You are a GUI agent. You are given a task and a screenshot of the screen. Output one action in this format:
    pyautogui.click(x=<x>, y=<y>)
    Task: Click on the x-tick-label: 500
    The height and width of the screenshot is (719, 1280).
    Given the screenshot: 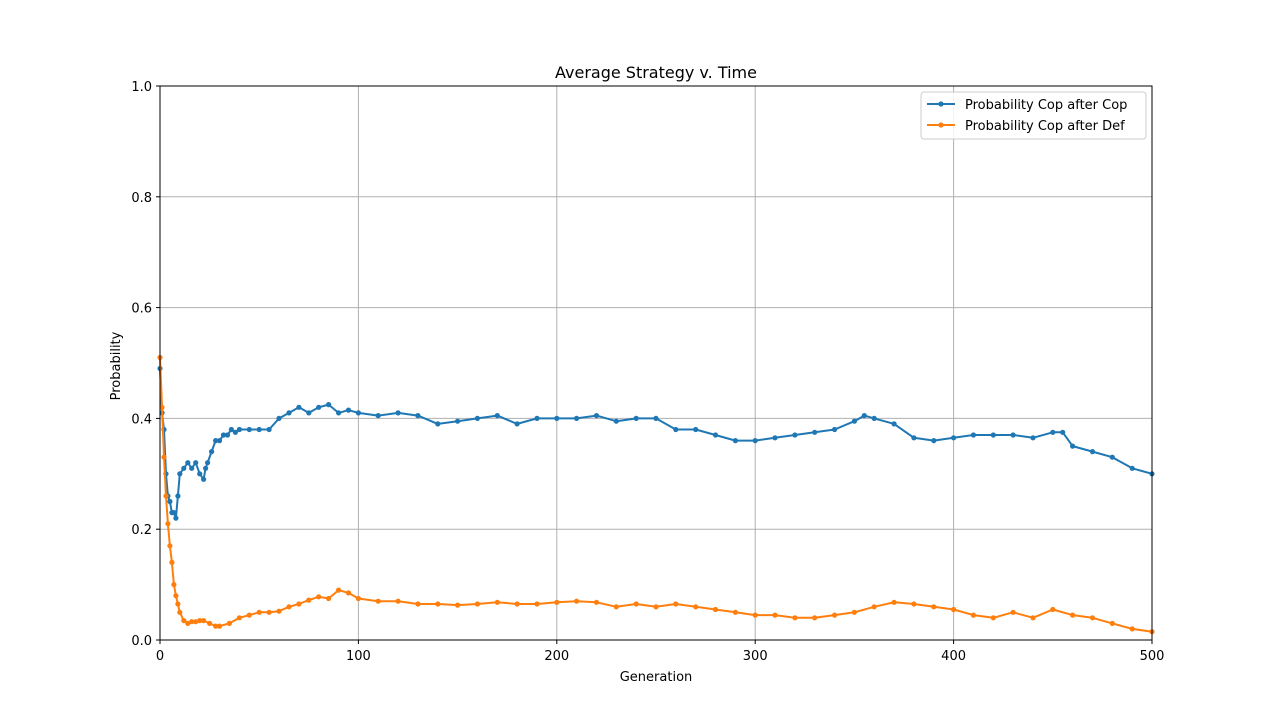 What is the action you would take?
    pyautogui.click(x=1152, y=656)
    